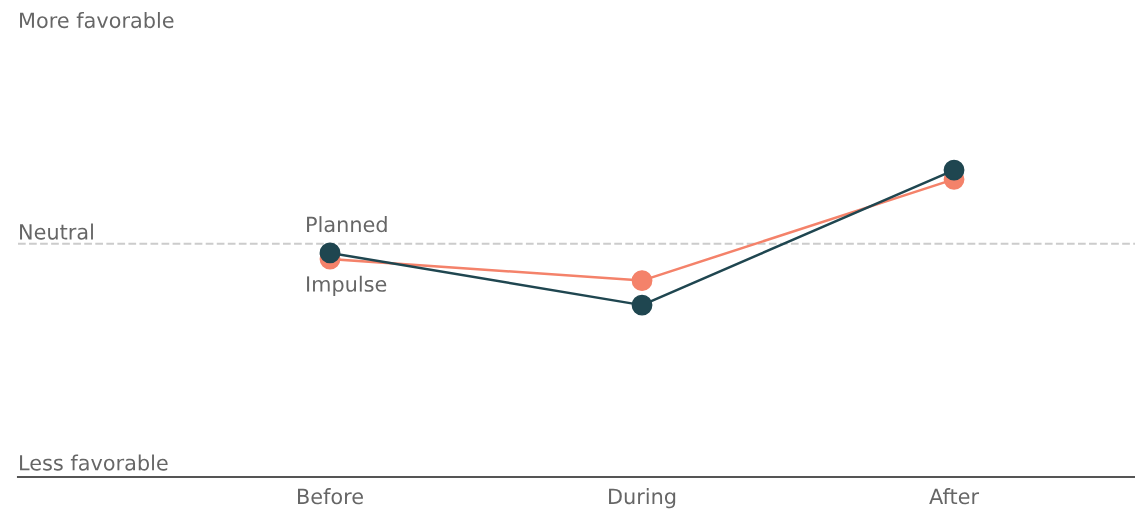 This screenshot has height=510, width=1135. What do you see at coordinates (94, 462) in the screenshot?
I see `annotation: Less favorable` at bounding box center [94, 462].